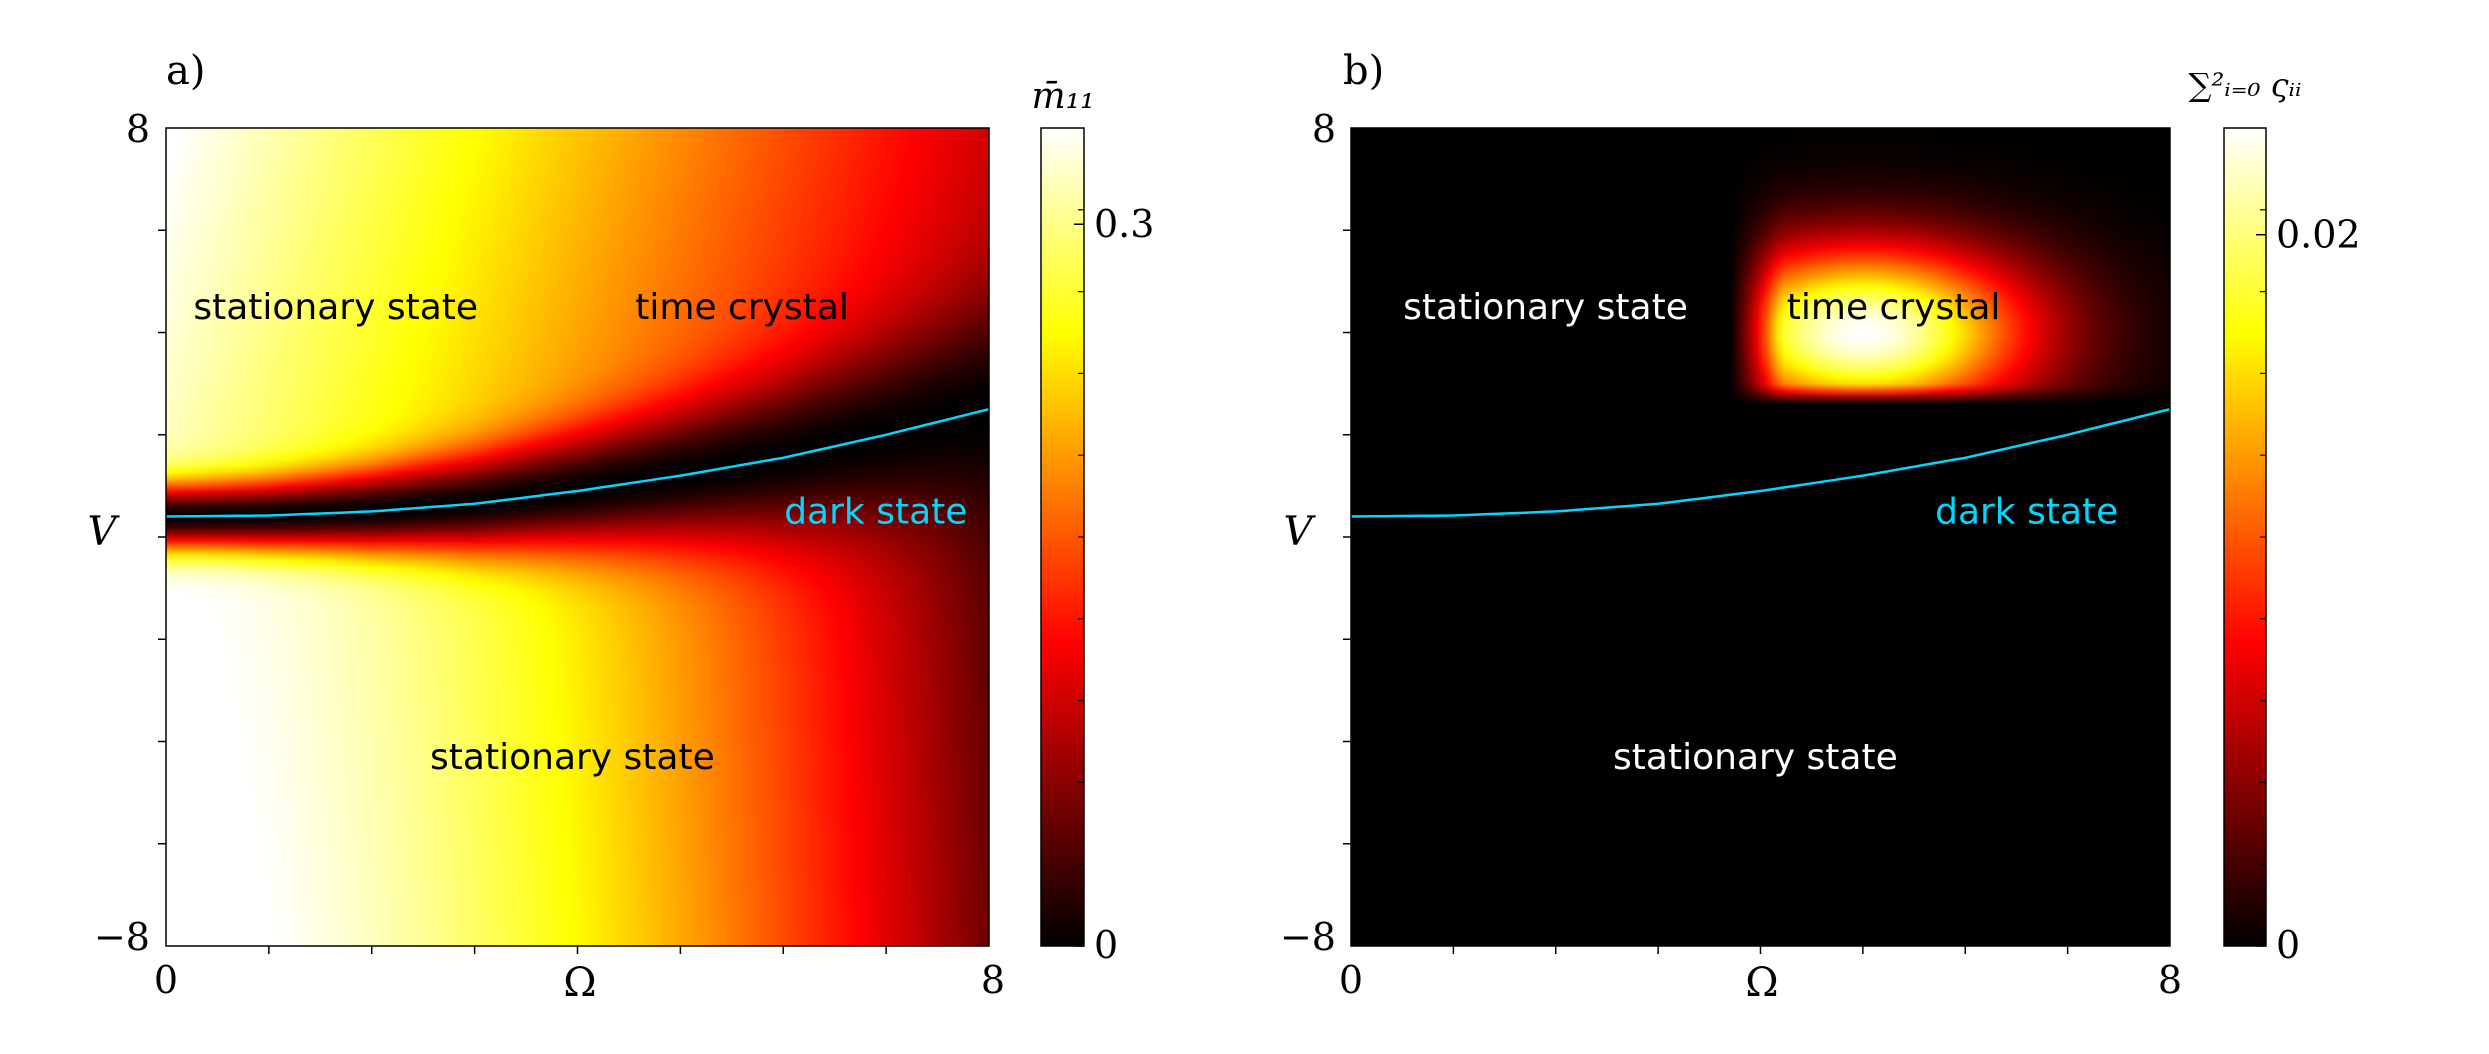  What do you see at coordinates (1300, 532) in the screenshot?
I see `panel-b-ylabel: V` at bounding box center [1300, 532].